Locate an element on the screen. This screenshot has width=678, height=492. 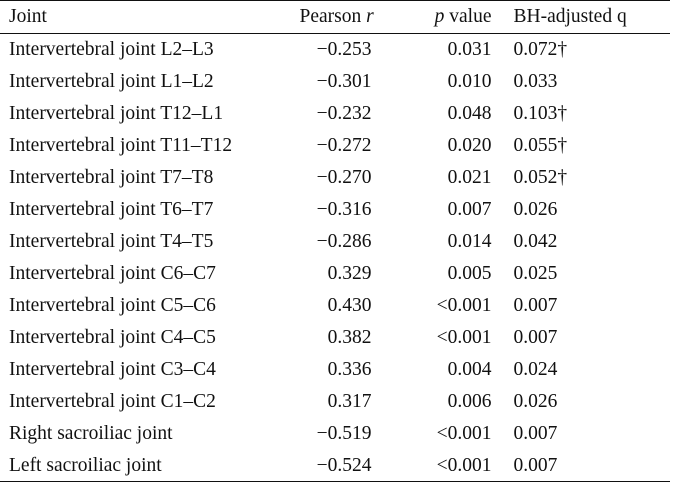
cell-joint: Intervertebral joint L1–L2 is located at coordinates (111, 81).